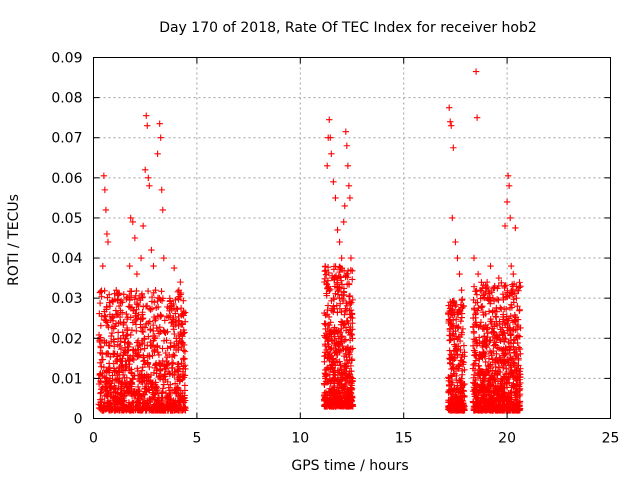 This screenshot has width=640, height=480. Describe the element at coordinates (78, 420) in the screenshot. I see `y-tick-label: 0` at that location.